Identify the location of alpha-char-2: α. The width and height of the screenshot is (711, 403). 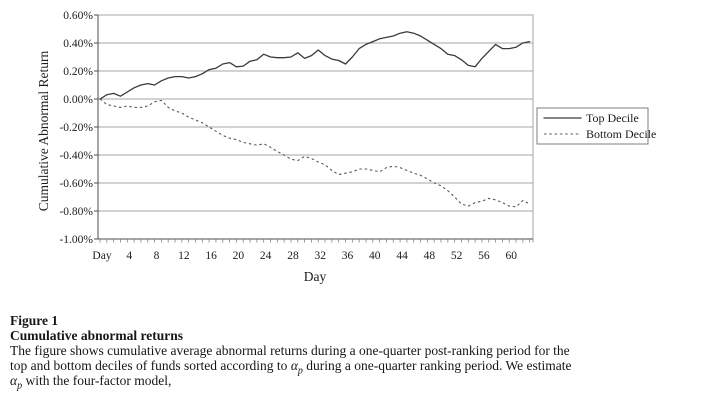
(14, 380).